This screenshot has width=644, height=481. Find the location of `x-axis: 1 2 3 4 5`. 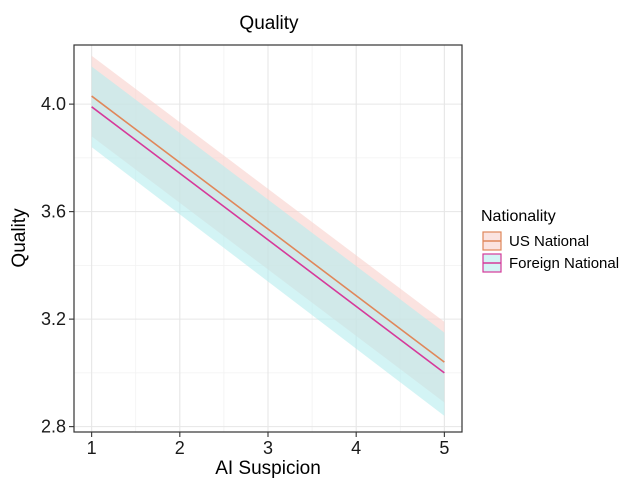

x-axis: 1 2 3 4 5 is located at coordinates (268, 445).